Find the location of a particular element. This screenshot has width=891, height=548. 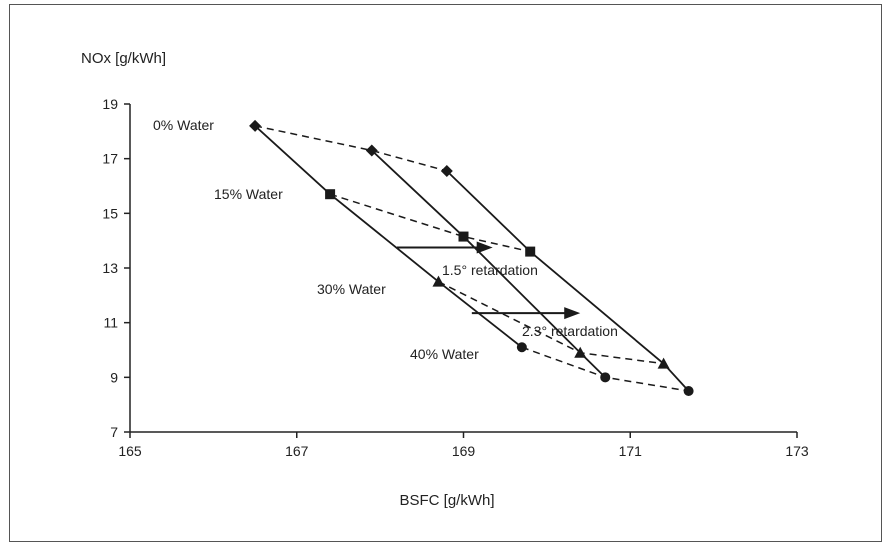

timing-line-2.3 is located at coordinates (568, 281).